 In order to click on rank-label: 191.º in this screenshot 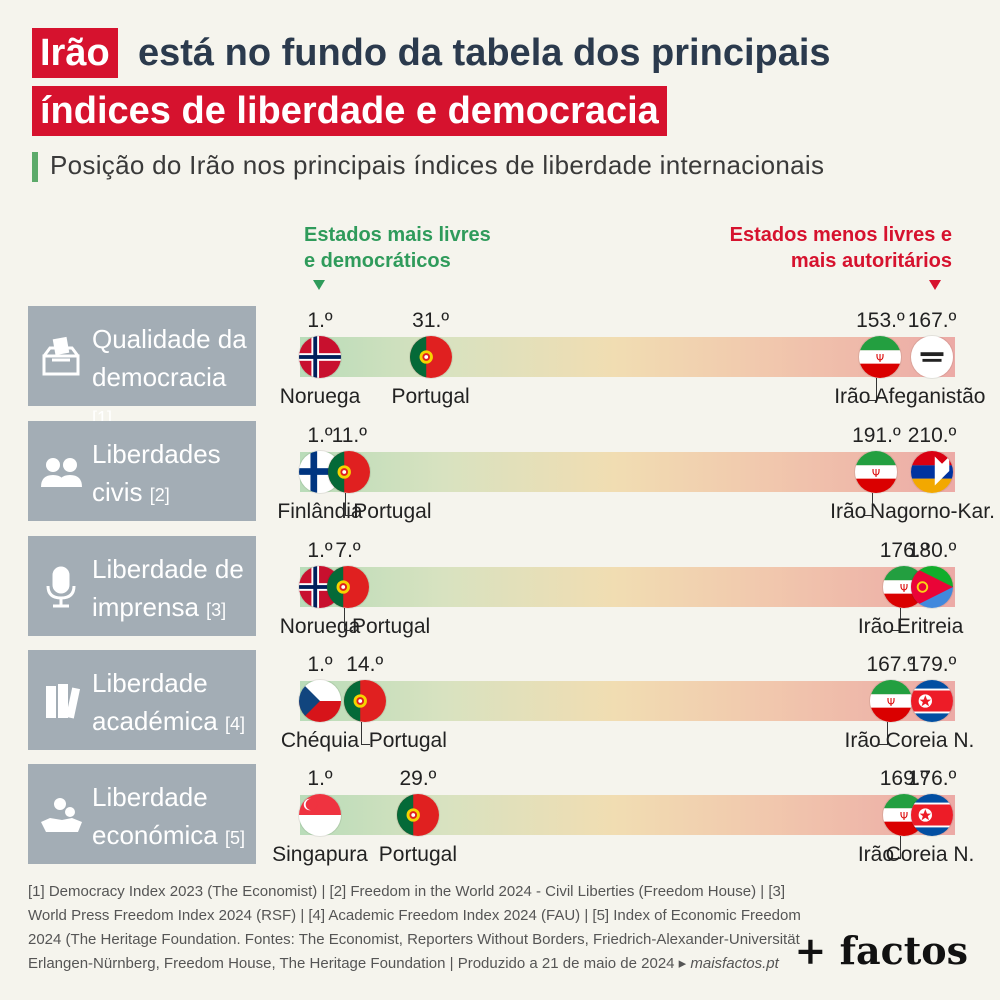, I will do `click(876, 435)`.